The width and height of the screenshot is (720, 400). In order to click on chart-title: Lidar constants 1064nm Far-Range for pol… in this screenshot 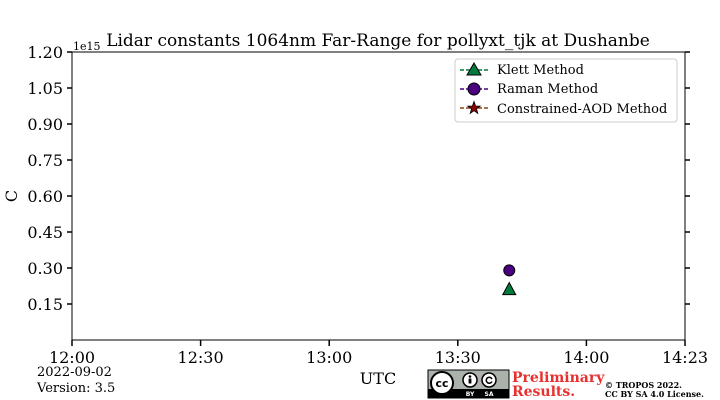, I will do `click(378, 41)`.